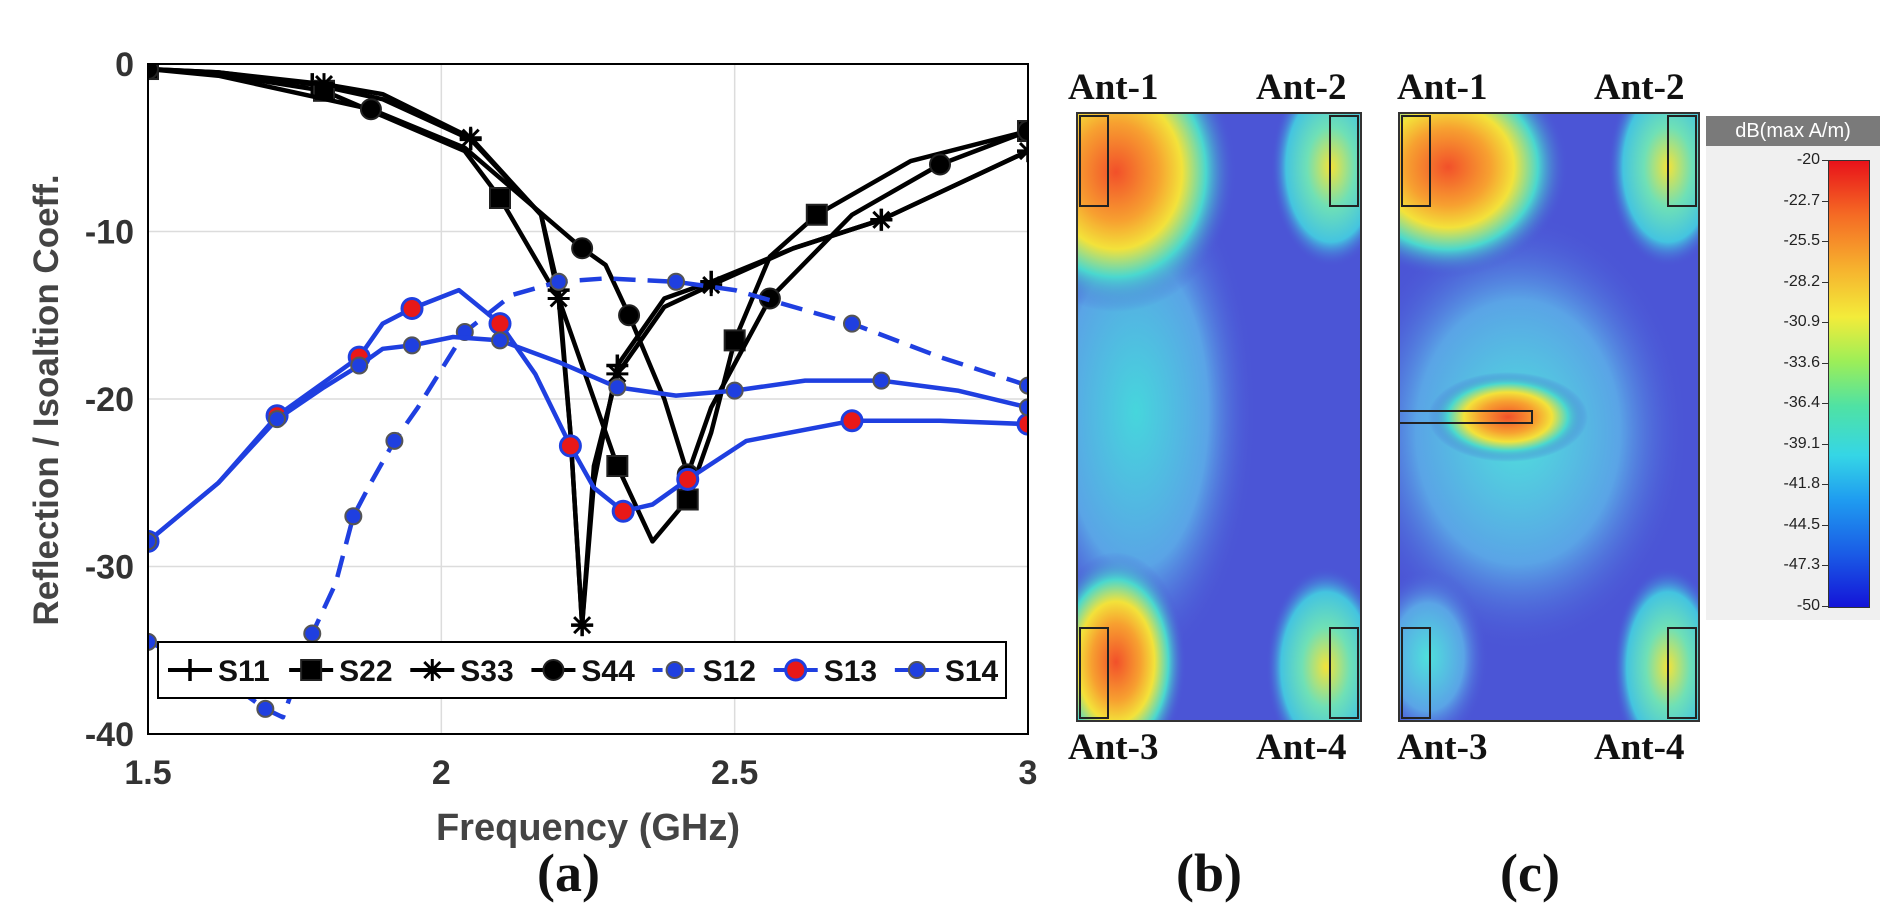 Image resolution: width=1880 pixels, height=905 pixels. Describe the element at coordinates (1443, 644) in the screenshot. I see `field-hotspot-ant3` at that location.